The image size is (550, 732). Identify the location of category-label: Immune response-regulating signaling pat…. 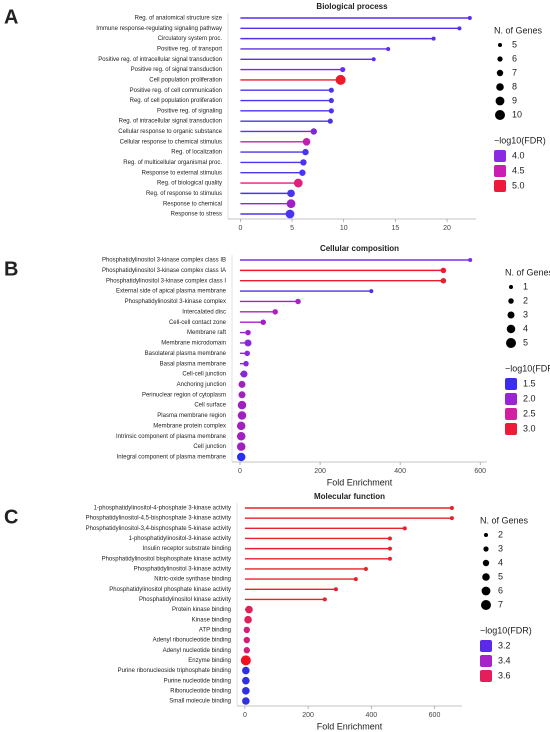
(159, 29).